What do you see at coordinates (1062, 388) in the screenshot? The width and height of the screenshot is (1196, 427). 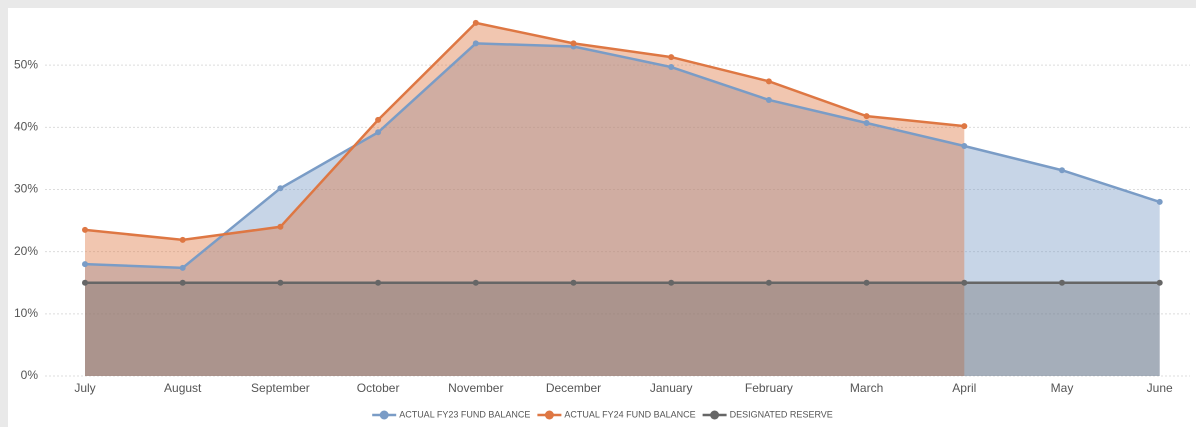 I see `x-tick-label: May` at bounding box center [1062, 388].